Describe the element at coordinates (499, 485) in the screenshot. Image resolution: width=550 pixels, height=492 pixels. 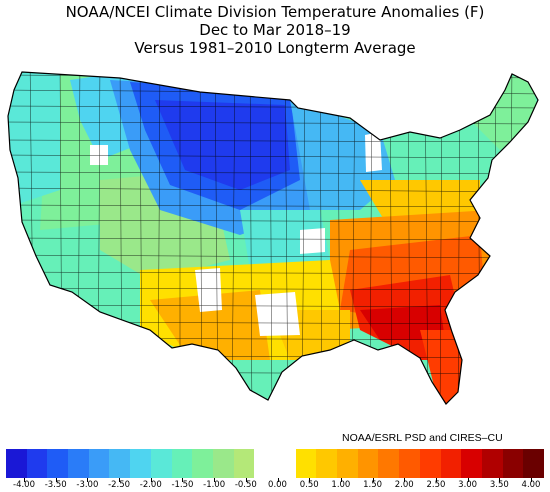
I see `scale-tick-label: 3.50` at that location.